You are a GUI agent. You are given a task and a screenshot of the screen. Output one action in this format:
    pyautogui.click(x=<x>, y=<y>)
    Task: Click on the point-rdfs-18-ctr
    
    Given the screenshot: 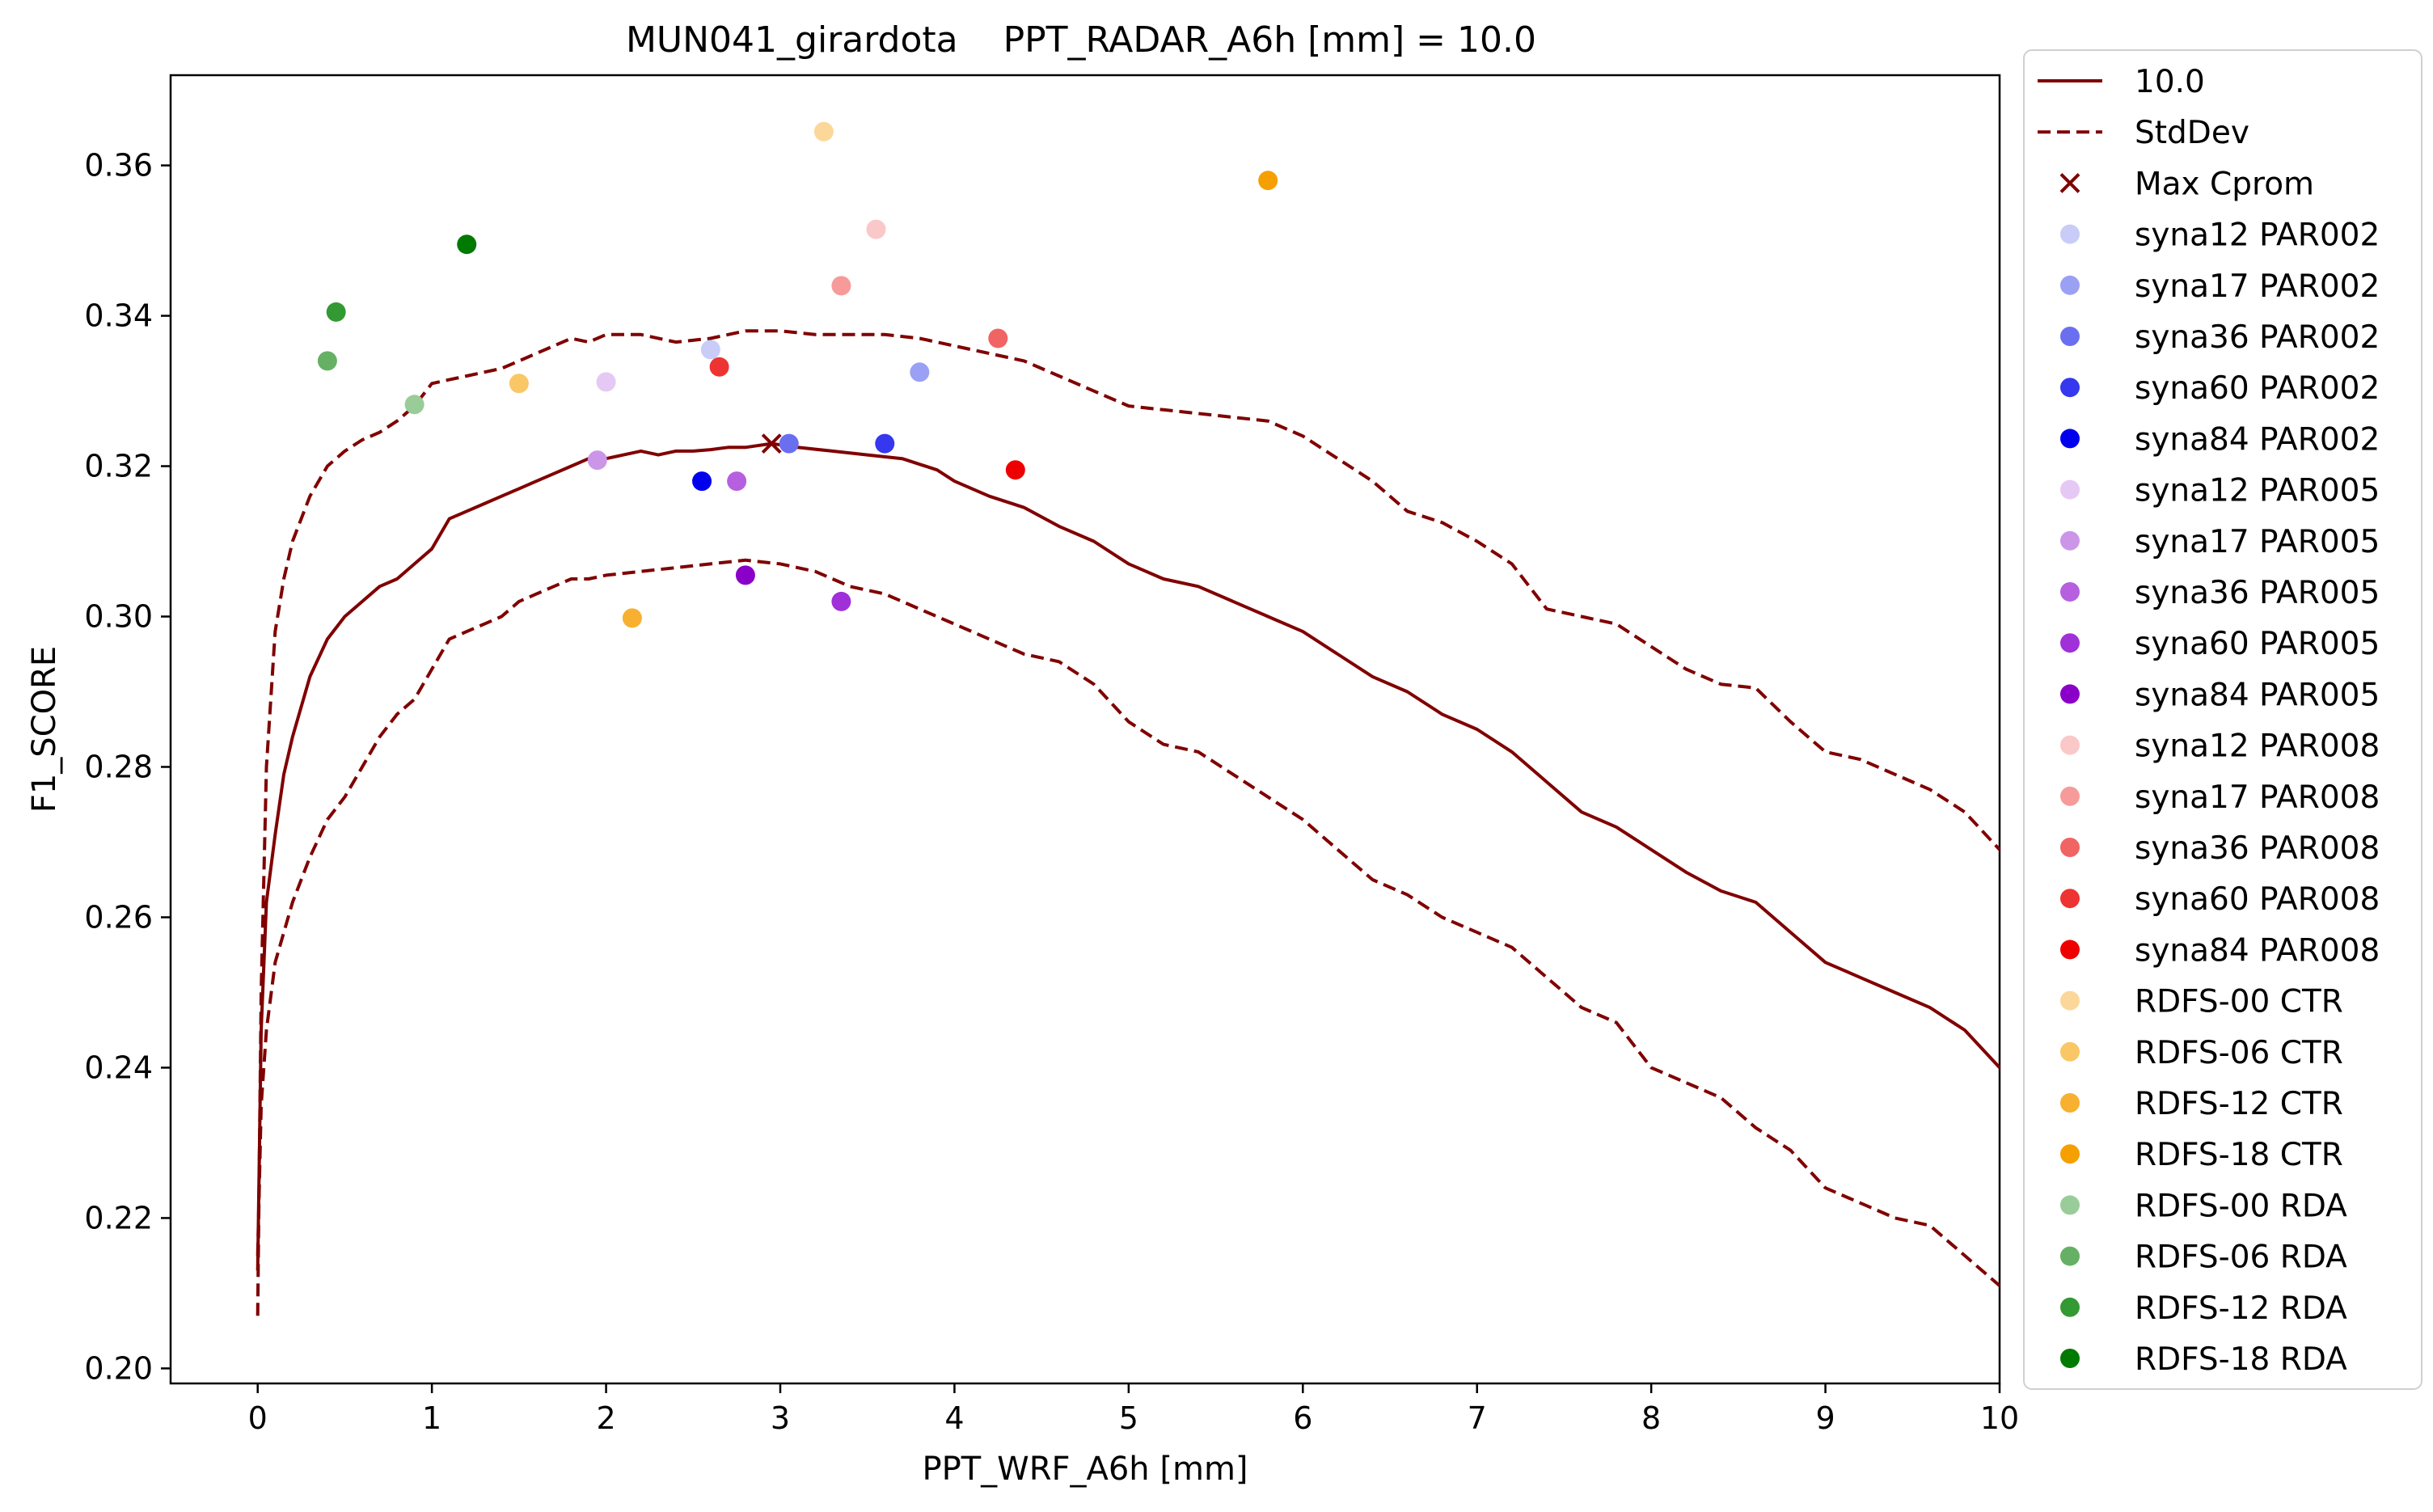 What is the action you would take?
    pyautogui.click(x=1268, y=181)
    